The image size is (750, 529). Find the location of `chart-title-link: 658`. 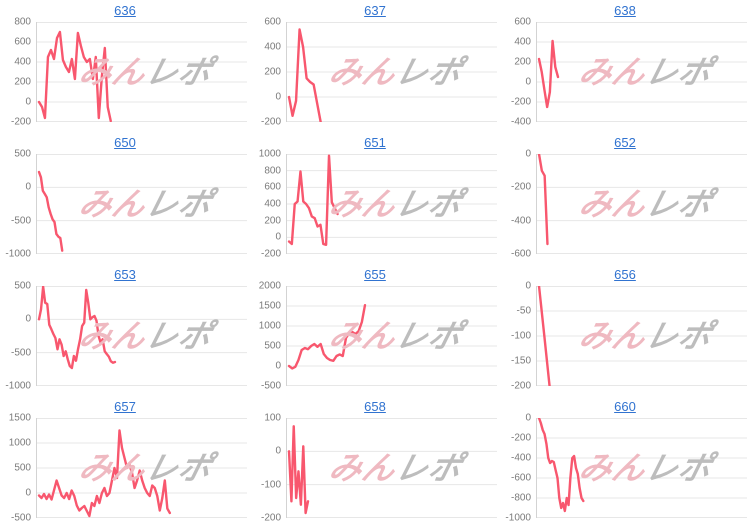

chart-title-link: 658 is located at coordinates (375, 406).